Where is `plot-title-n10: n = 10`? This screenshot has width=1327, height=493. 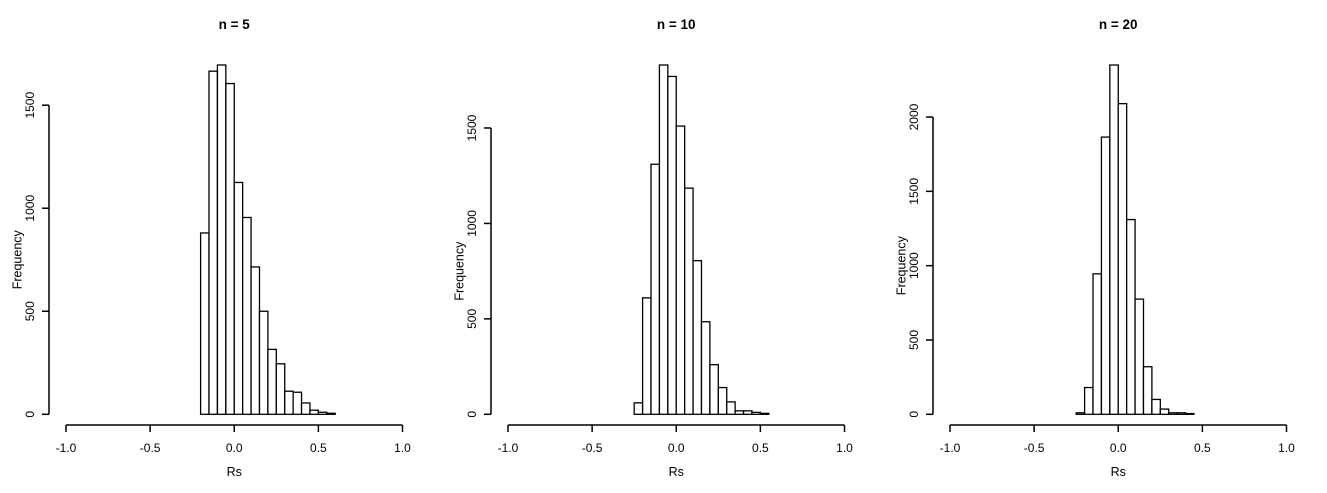 plot-title-n10: n = 10 is located at coordinates (676, 24).